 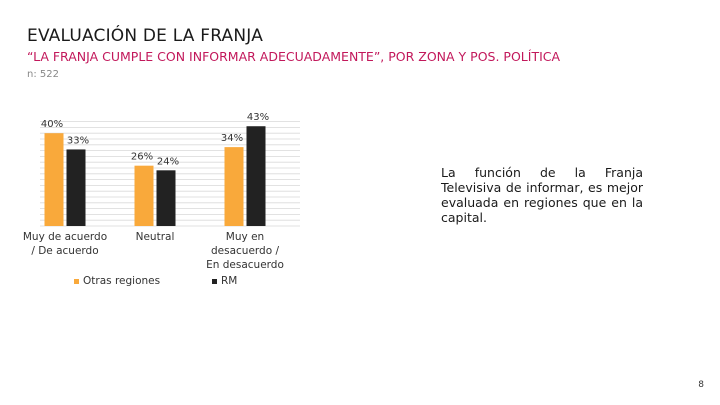 What do you see at coordinates (121, 281) in the screenshot?
I see `legend-label: Otras regiones` at bounding box center [121, 281].